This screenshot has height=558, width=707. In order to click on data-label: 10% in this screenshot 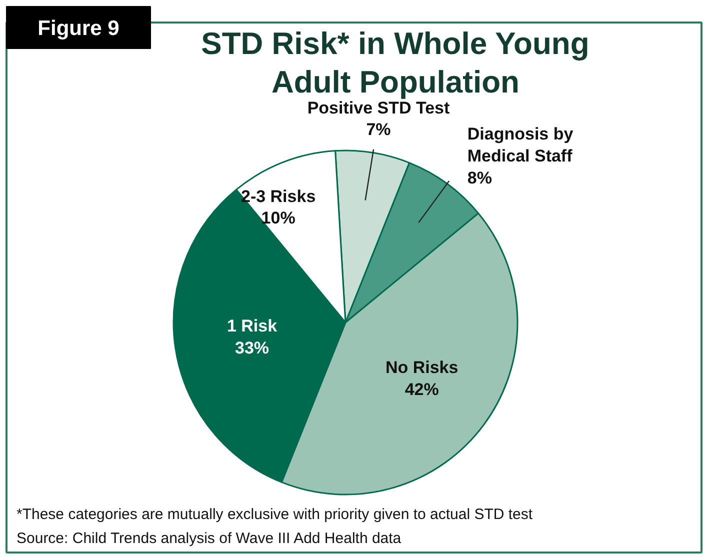, I will do `click(278, 218)`.